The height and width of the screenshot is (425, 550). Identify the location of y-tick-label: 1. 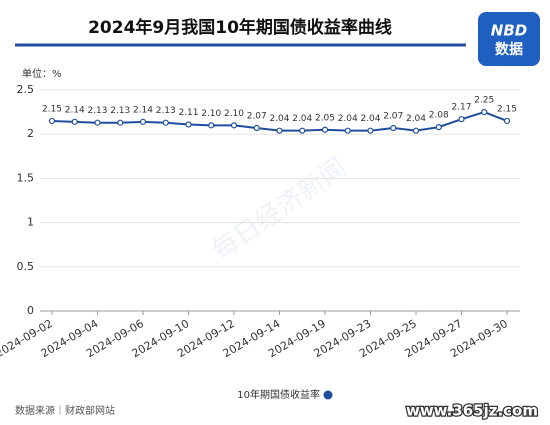
(30, 222).